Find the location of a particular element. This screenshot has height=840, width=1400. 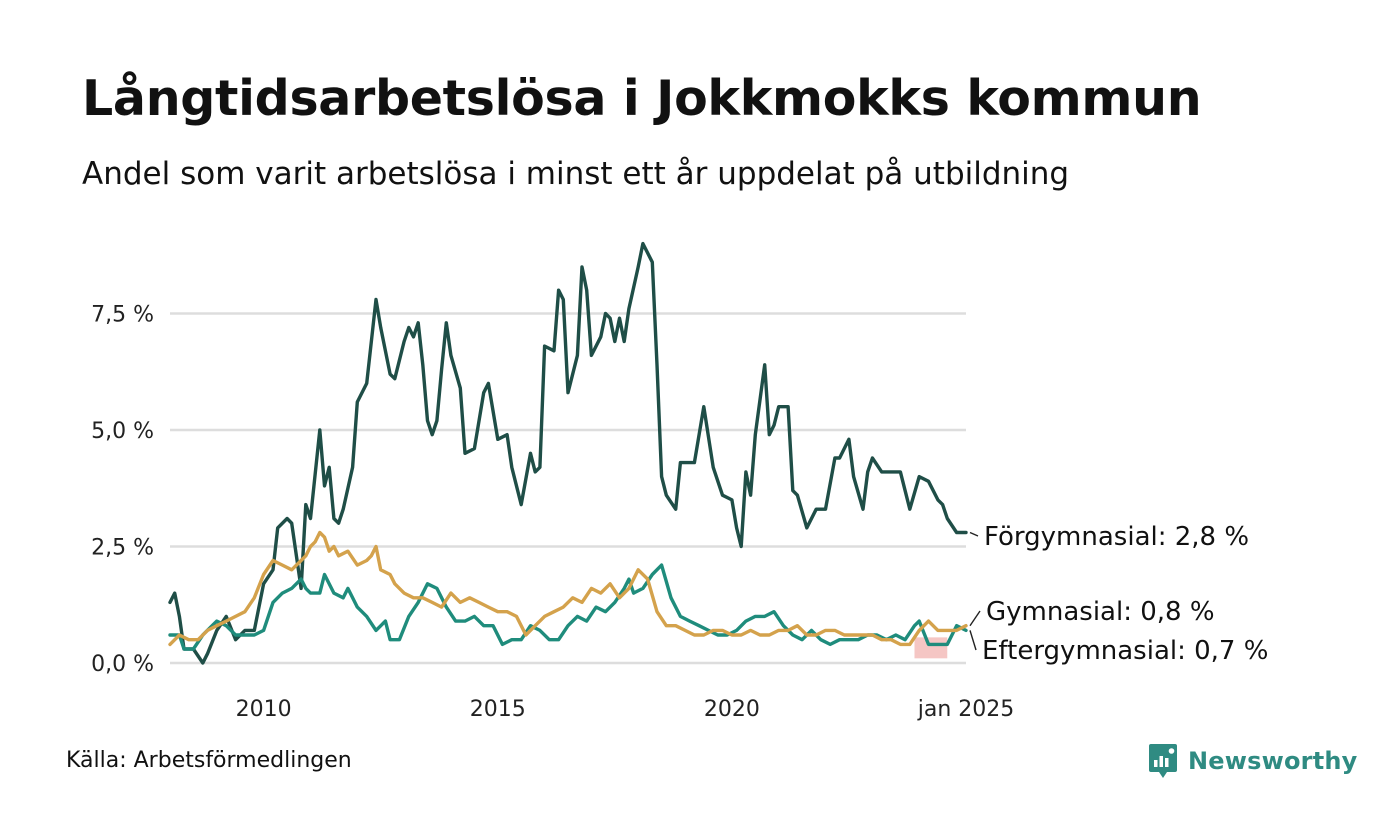

highlight-rect is located at coordinates (931, 648).